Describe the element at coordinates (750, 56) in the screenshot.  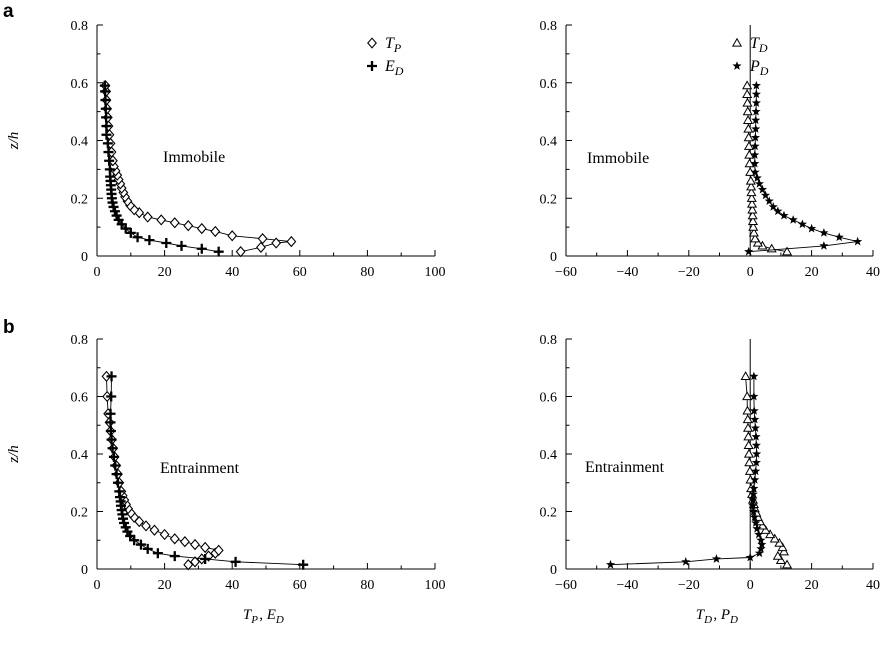
I see `legend: TD PD` at that location.